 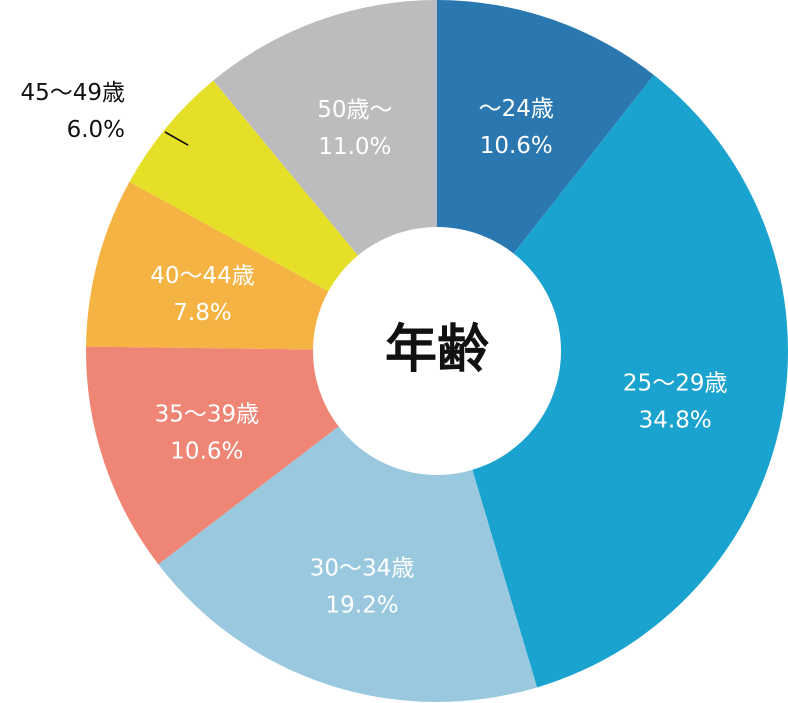 I want to click on leader-line, so click(x=176, y=138).